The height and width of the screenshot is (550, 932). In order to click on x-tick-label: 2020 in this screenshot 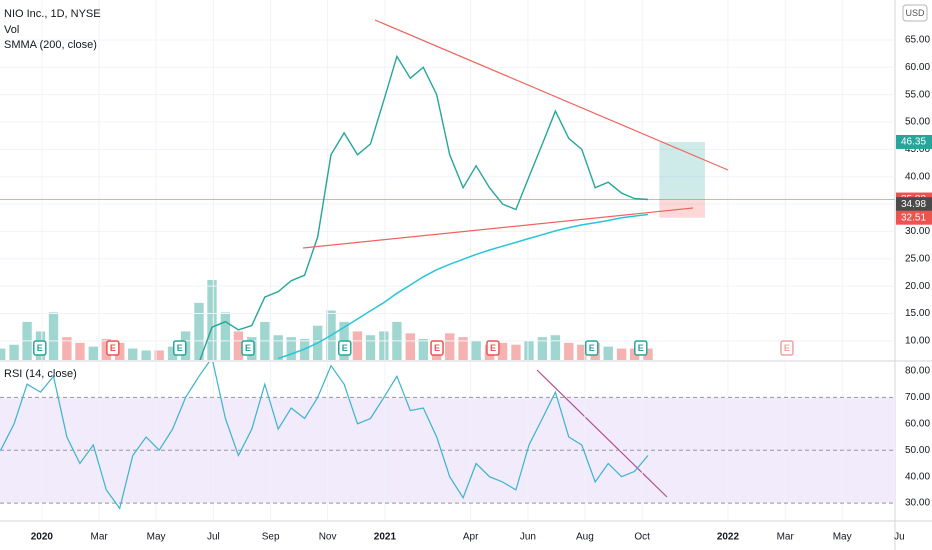, I will do `click(42, 537)`.